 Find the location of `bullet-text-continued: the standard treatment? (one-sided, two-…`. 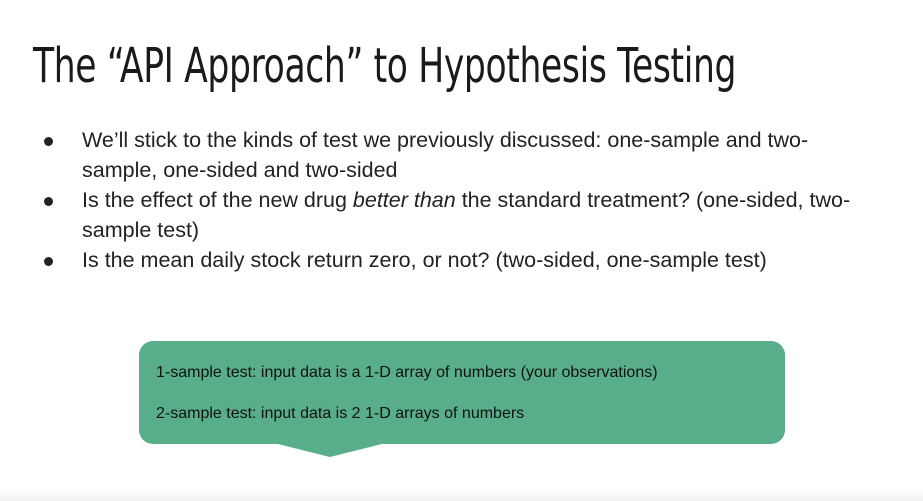

bullet-text-continued: the standard treatment? (one-sided, two-… is located at coordinates (466, 215).